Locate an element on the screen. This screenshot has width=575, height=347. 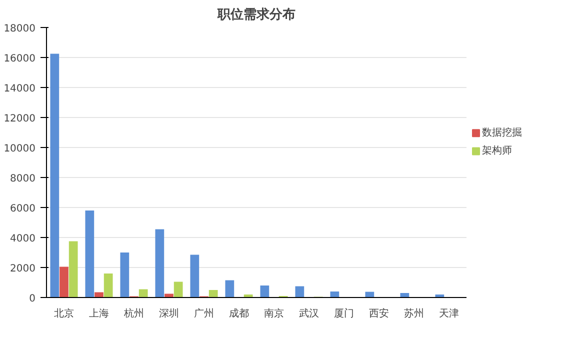
x-tick-label: 成都 is located at coordinates (239, 314).